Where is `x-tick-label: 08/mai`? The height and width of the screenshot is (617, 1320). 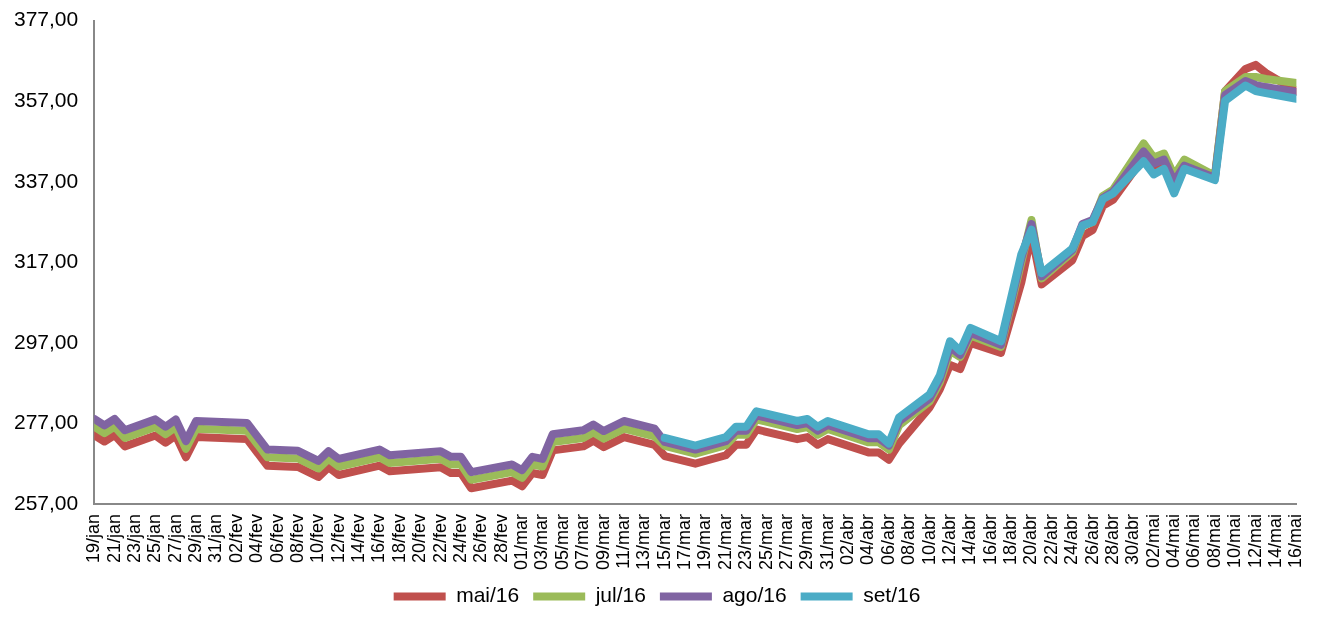
x-tick-label: 08/mai is located at coordinates (1213, 541).